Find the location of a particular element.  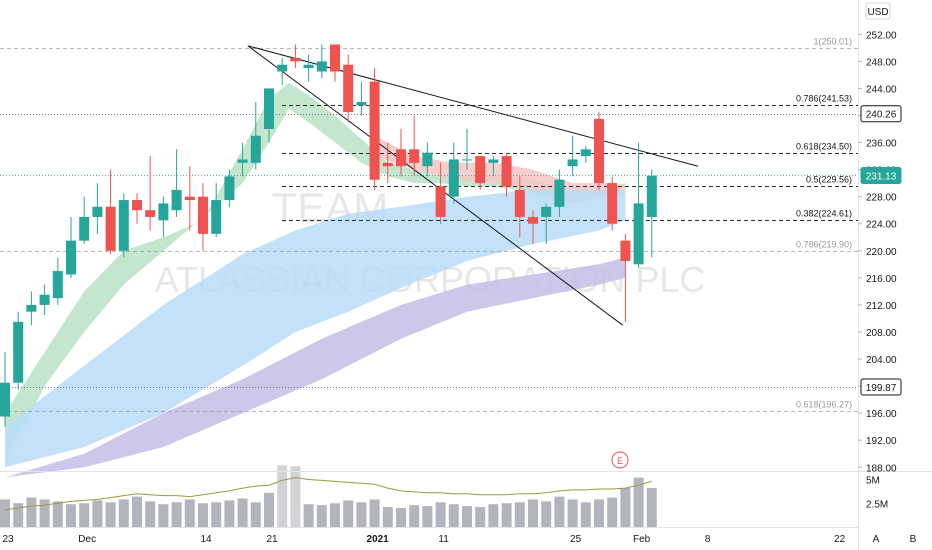

price-tag-0: 240.26 is located at coordinates (881, 114).